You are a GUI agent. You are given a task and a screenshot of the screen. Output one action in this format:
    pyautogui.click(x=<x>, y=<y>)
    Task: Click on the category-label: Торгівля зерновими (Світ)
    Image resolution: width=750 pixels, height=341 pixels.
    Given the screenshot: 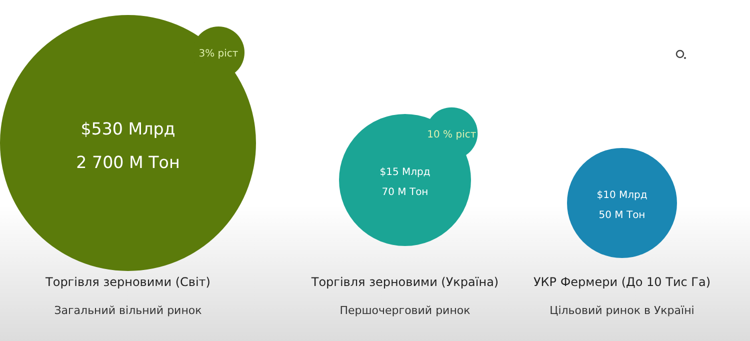 What is the action you would take?
    pyautogui.click(x=127, y=282)
    